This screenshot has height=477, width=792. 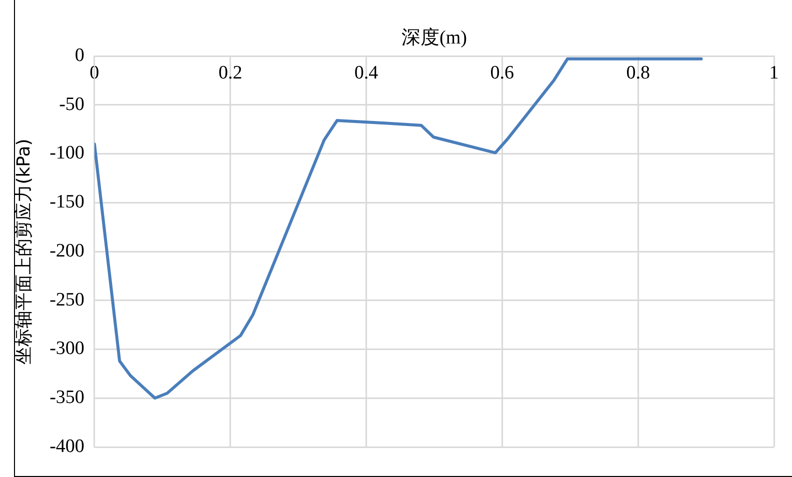 What do you see at coordinates (67, 202) in the screenshot?
I see `y-tick-label: -150` at bounding box center [67, 202].